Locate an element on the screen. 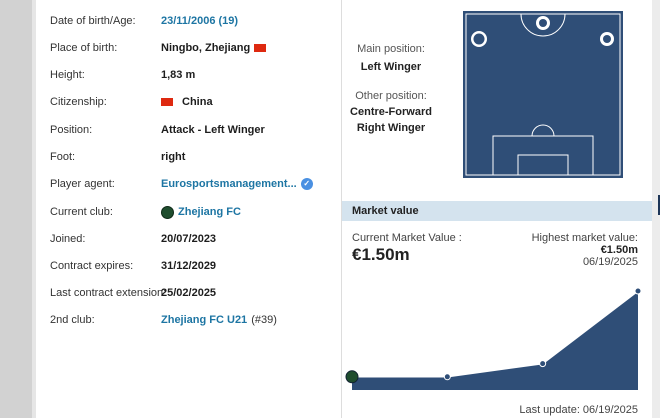  field-label: Place of birth: is located at coordinates (84, 48).